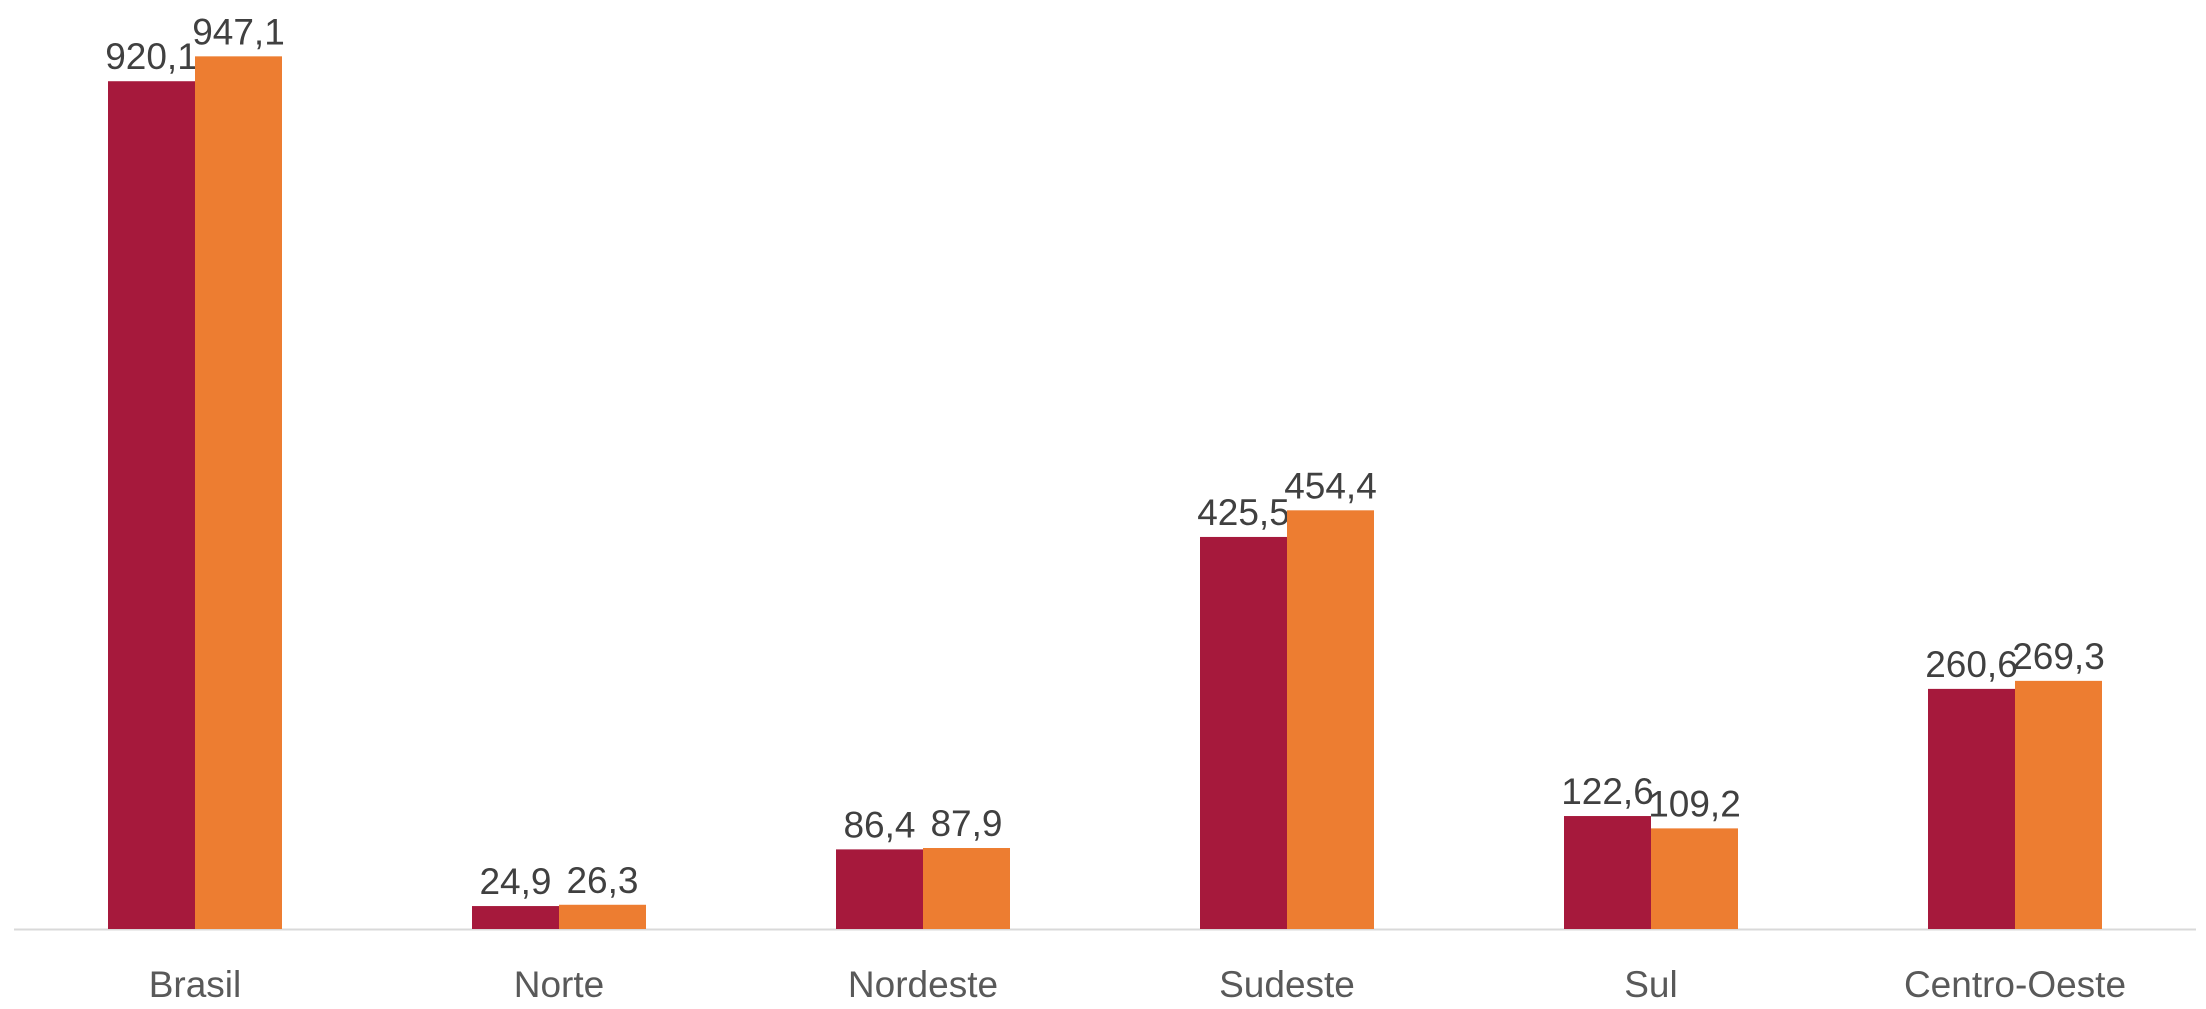  Describe the element at coordinates (1330, 485) in the screenshot. I see `data-label-series-2-sudeste: 454,4` at that location.